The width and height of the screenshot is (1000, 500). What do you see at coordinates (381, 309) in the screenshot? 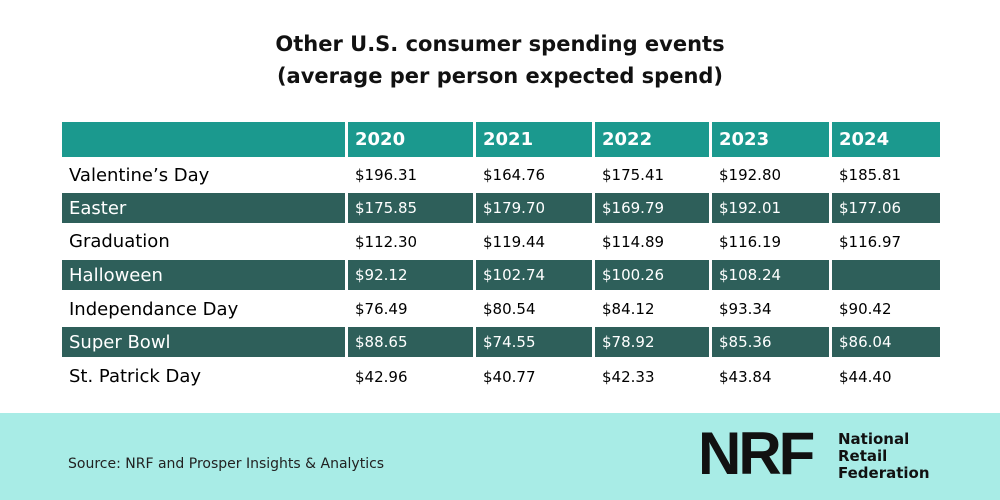
I see `value-cell: $76.49` at bounding box center [381, 309].